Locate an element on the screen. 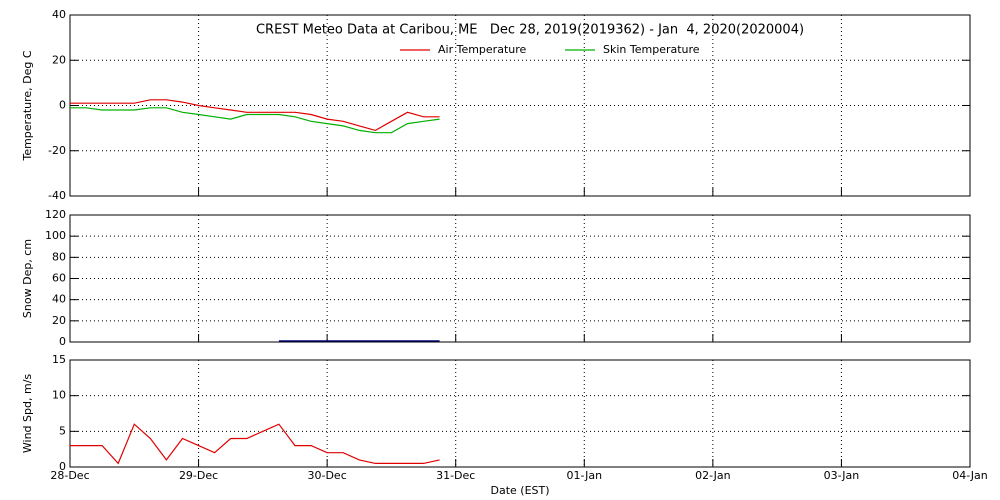  x-axis-label: Date (EST) is located at coordinates (519, 490).